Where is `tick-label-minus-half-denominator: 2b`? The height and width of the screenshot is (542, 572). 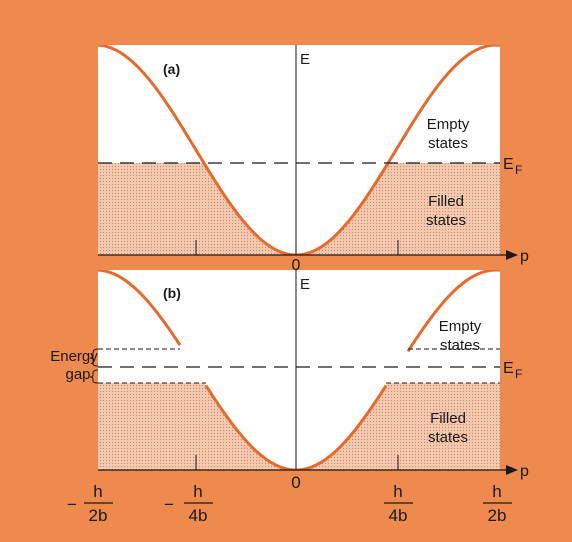 tick-label-minus-half-denominator: 2b is located at coordinates (98, 515).